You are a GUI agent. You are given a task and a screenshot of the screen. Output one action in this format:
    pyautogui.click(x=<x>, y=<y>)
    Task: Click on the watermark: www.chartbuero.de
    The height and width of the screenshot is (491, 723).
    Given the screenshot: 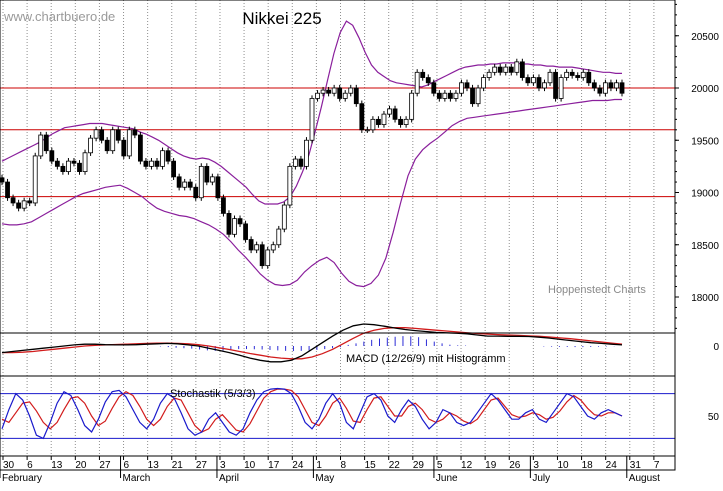 What is the action you would take?
    pyautogui.click(x=59, y=16)
    